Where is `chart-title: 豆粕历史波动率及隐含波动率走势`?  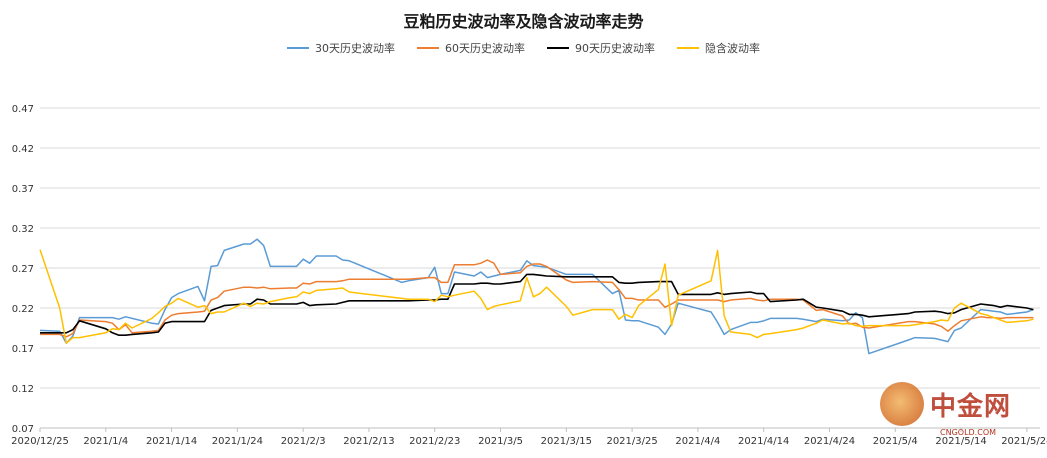
chart-title: 豆粕历史波动率及隐含波动率走势 is located at coordinates (523, 21).